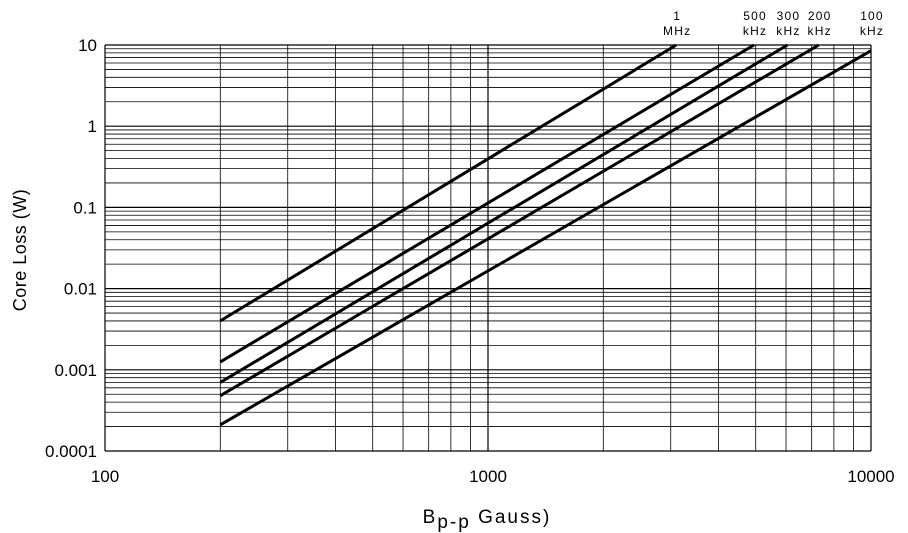 The height and width of the screenshot is (533, 908). What do you see at coordinates (85, 207) in the screenshot?
I see `y-tick-label: 0.1` at bounding box center [85, 207].